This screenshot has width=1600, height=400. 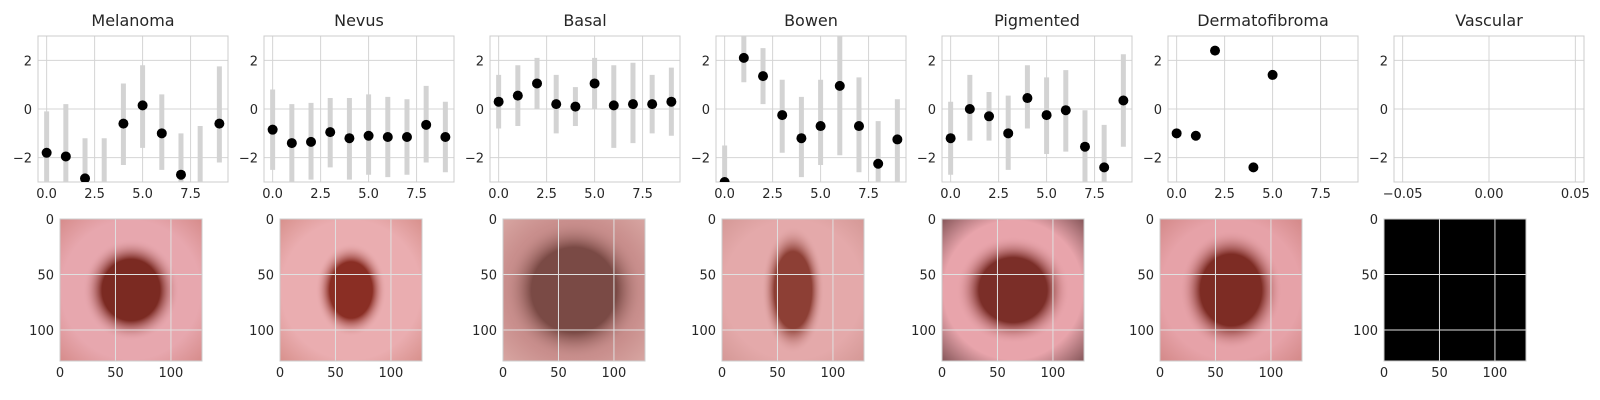 I want to click on image-background, so click(x=1455, y=290).